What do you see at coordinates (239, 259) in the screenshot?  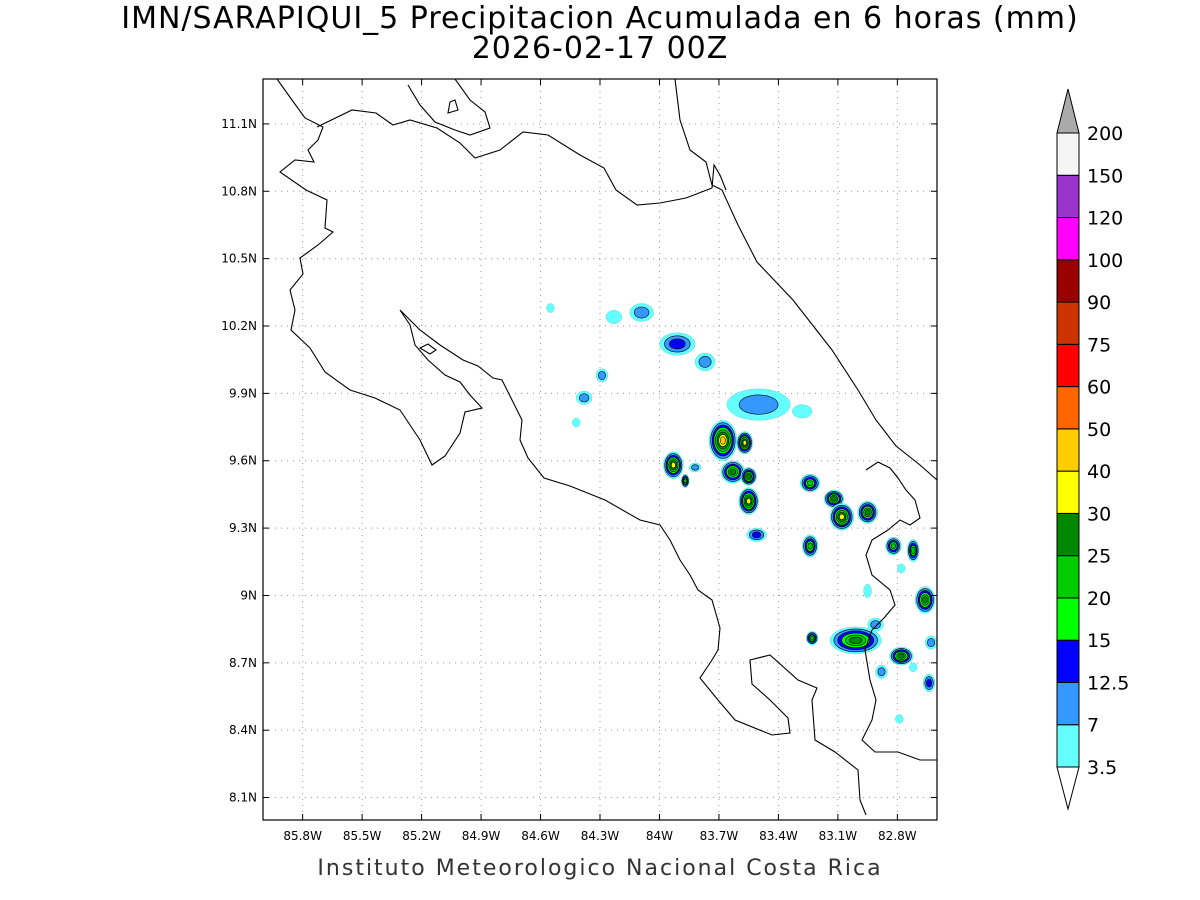 I see `lat-tick-label: 10.5N` at bounding box center [239, 259].